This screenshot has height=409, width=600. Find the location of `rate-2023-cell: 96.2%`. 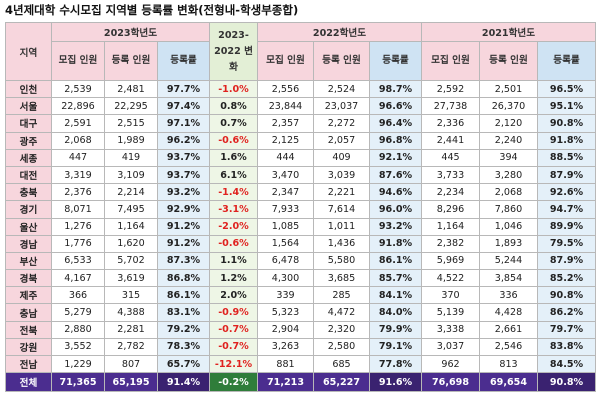

rate-2023-cell: 96.2% is located at coordinates (183, 140).